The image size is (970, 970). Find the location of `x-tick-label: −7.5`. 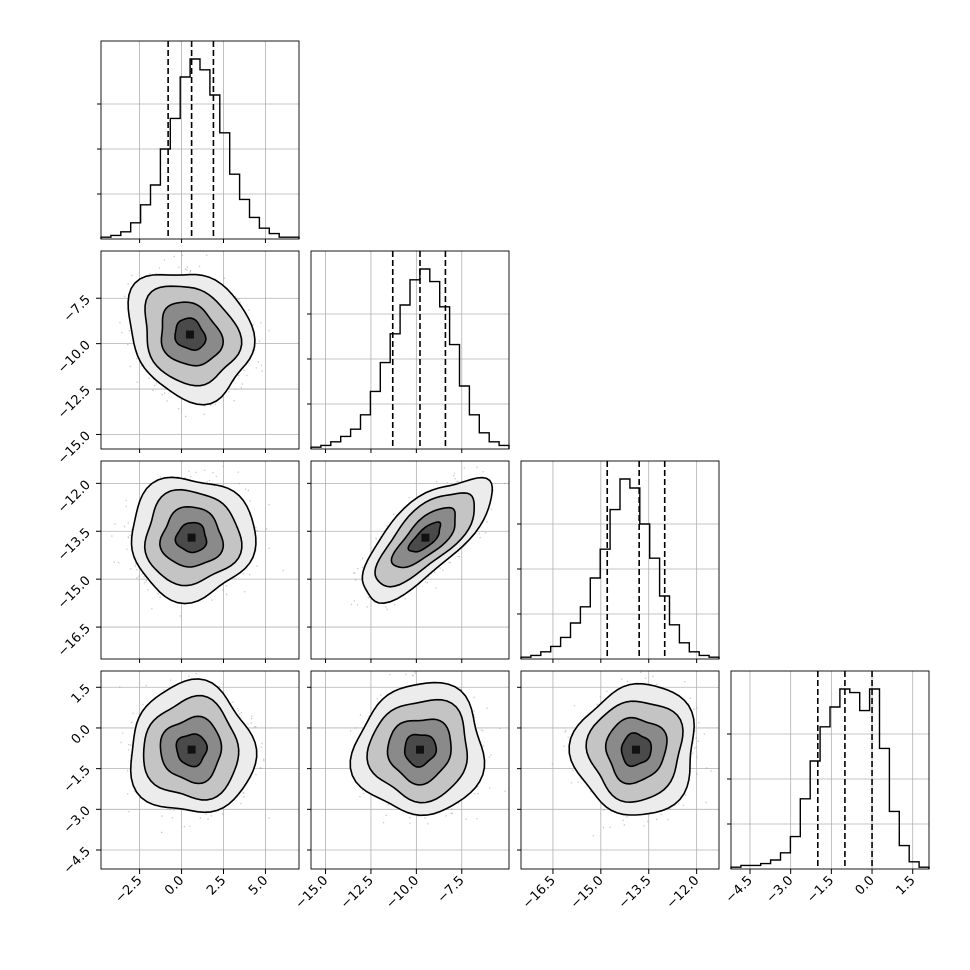

x-tick-label: −7.5 is located at coordinates (451, 889).